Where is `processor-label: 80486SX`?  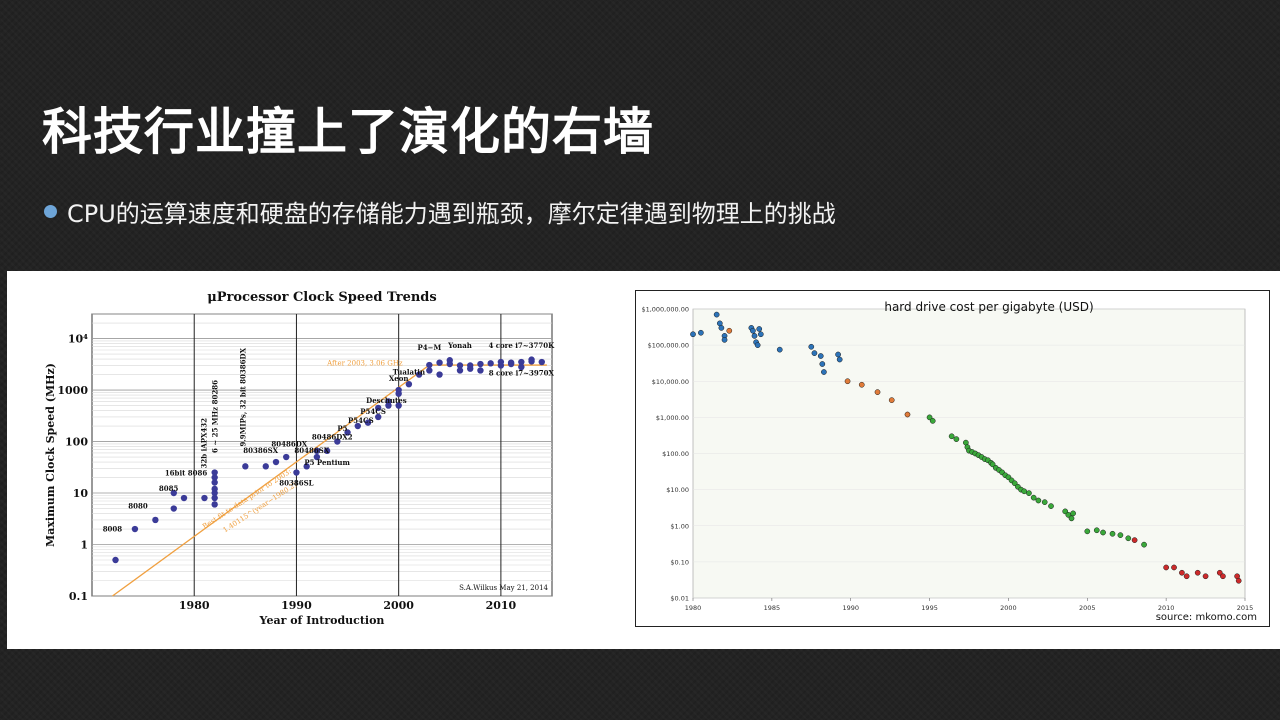 processor-label: 80486SX is located at coordinates (311, 450).